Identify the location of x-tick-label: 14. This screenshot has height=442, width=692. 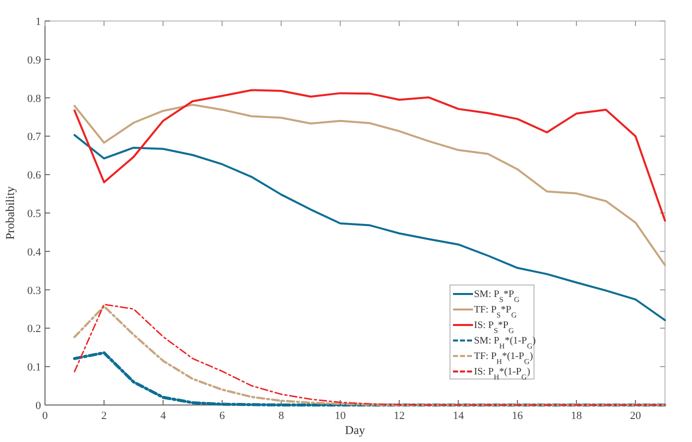
(458, 416).